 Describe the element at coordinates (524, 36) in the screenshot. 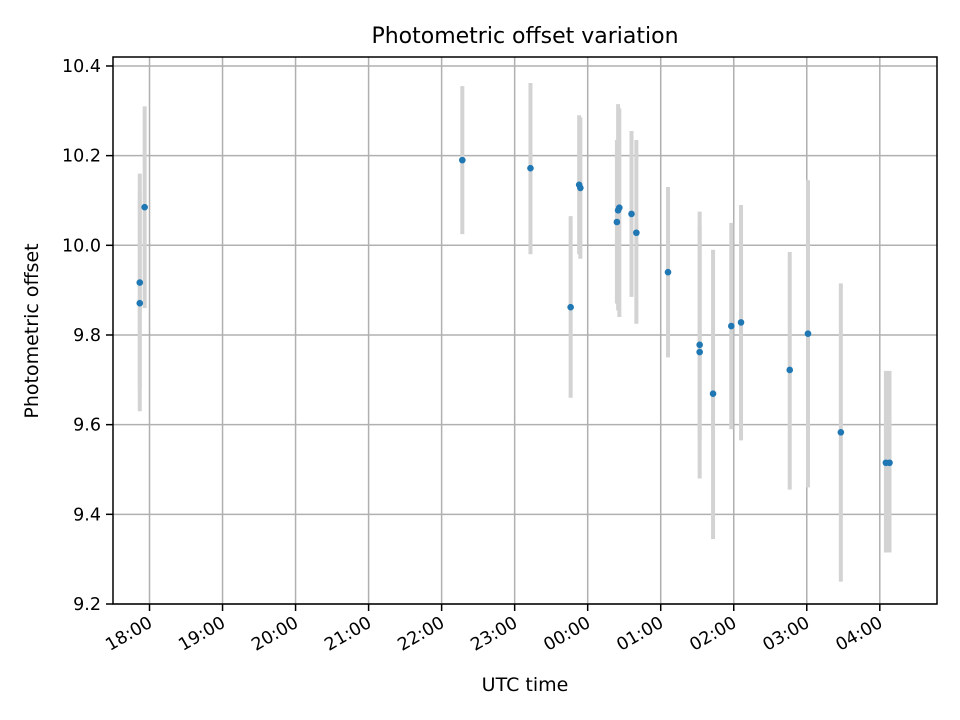

I see `chart-title: Photometric offset variation` at that location.